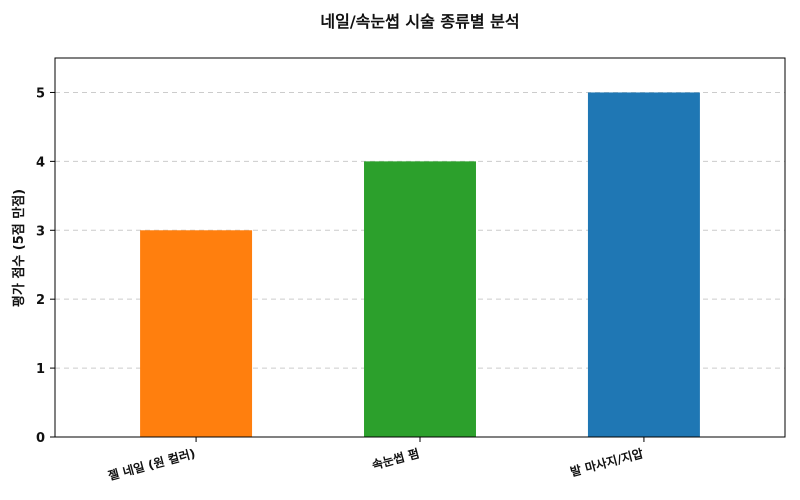  Describe the element at coordinates (151, 464) in the screenshot. I see `x-tick-label: 젤 네일 (원 컬러)` at that location.